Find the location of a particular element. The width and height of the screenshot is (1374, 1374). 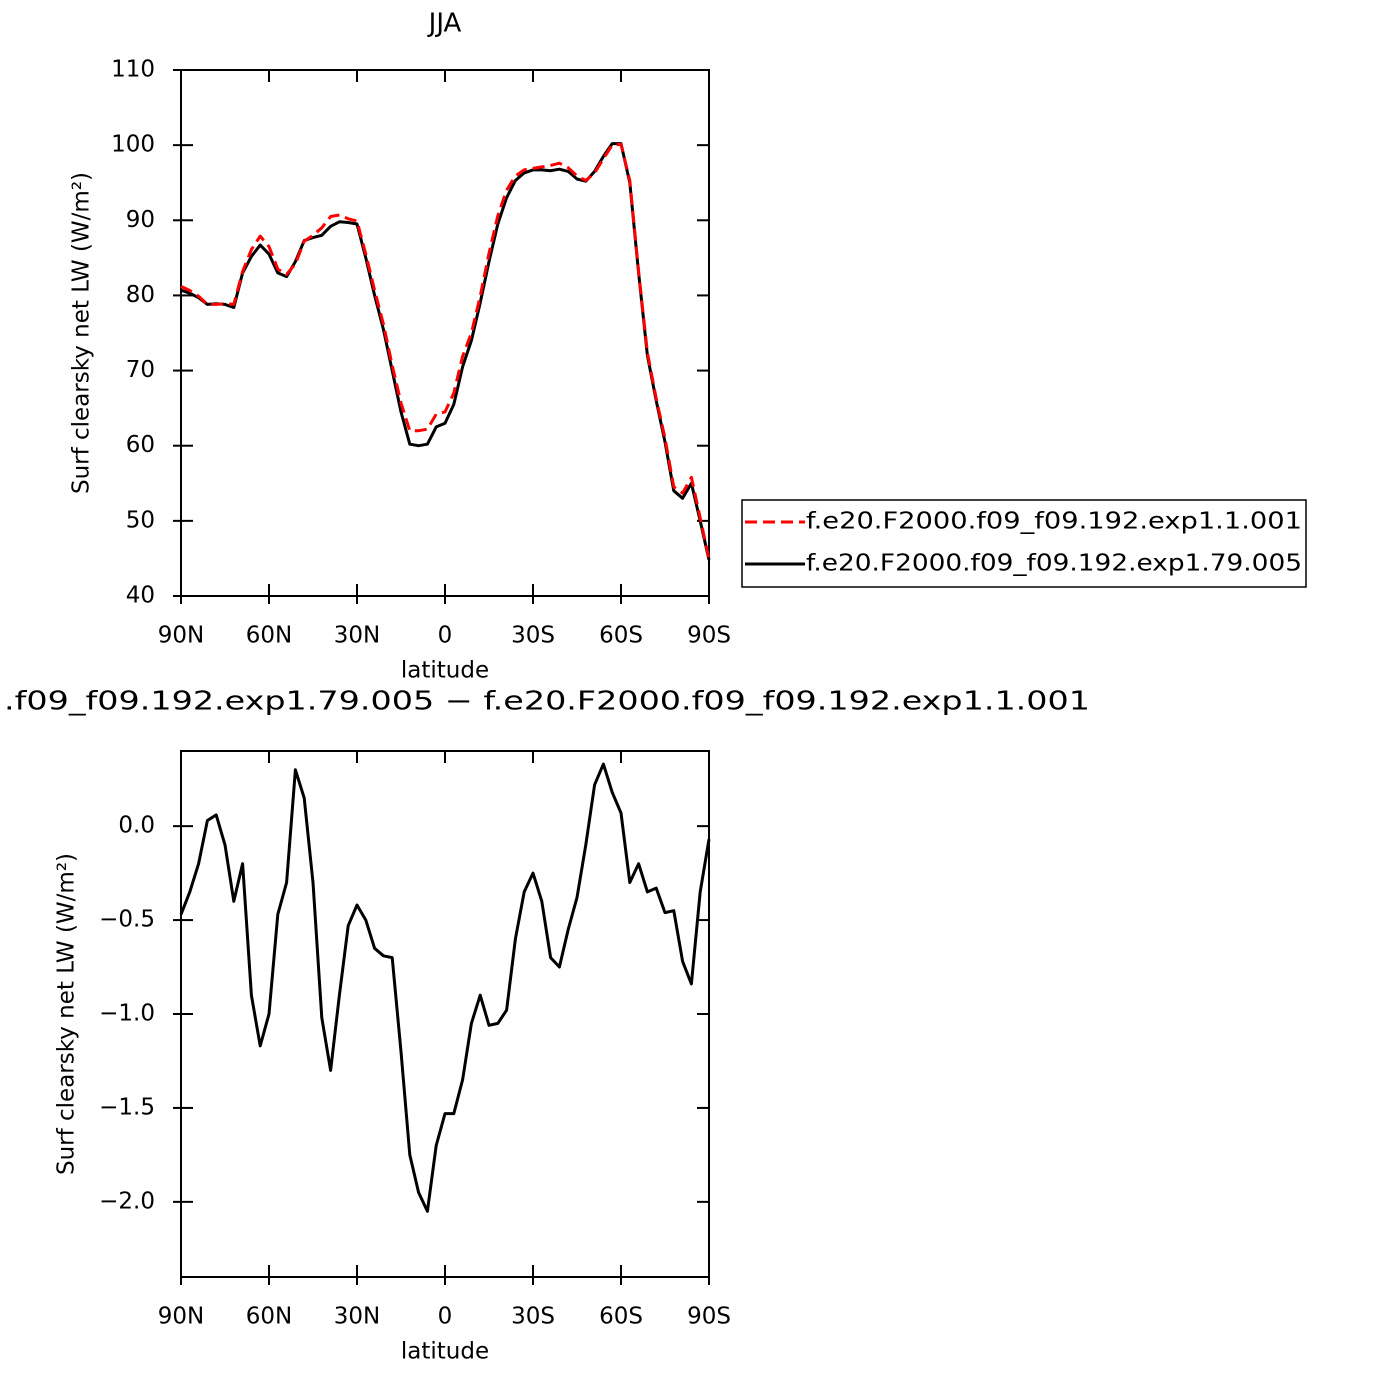

y-tick-label: 80 is located at coordinates (140, 295).